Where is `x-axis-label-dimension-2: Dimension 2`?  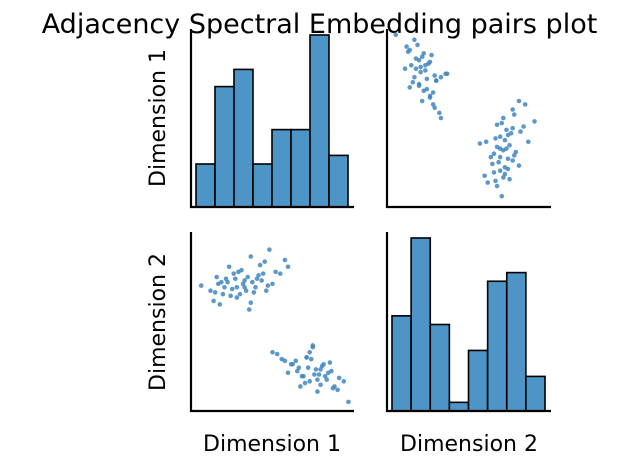
x-axis-label-dimension-2: Dimension 2 is located at coordinates (469, 444).